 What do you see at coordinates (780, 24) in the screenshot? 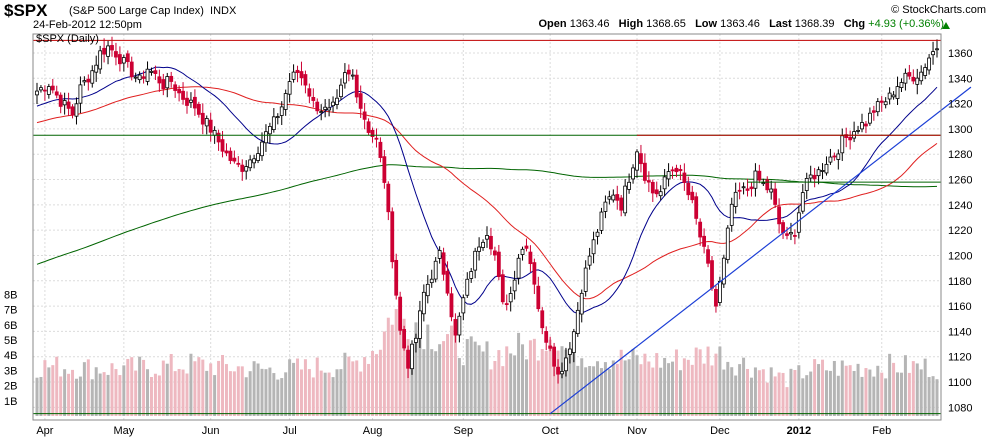
I see `last-label: Last` at bounding box center [780, 24].